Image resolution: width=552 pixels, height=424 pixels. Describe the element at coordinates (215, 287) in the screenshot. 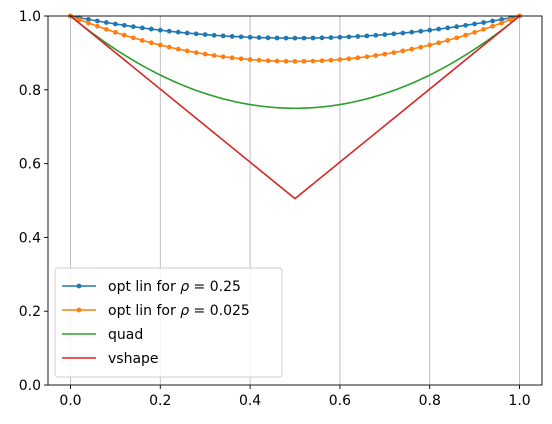

I see `legend-label-part: = 0.25` at that location.